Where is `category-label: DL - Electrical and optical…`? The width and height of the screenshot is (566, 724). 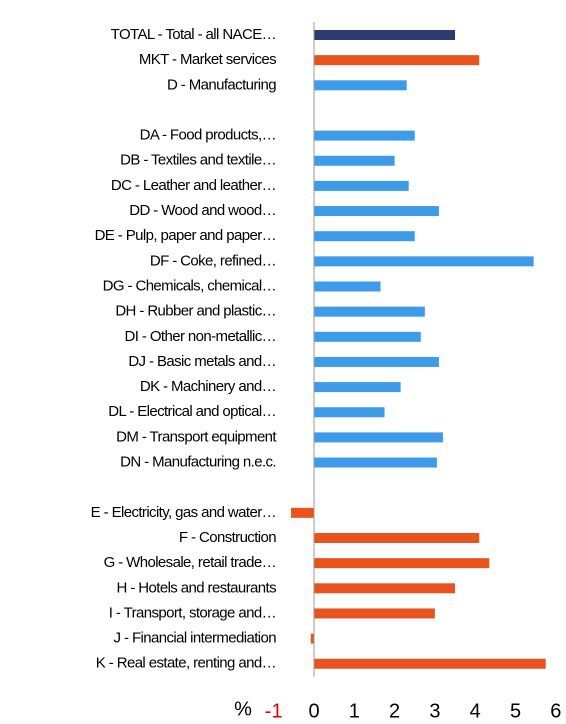
category-label: DL - Electrical and optical… is located at coordinates (192, 411).